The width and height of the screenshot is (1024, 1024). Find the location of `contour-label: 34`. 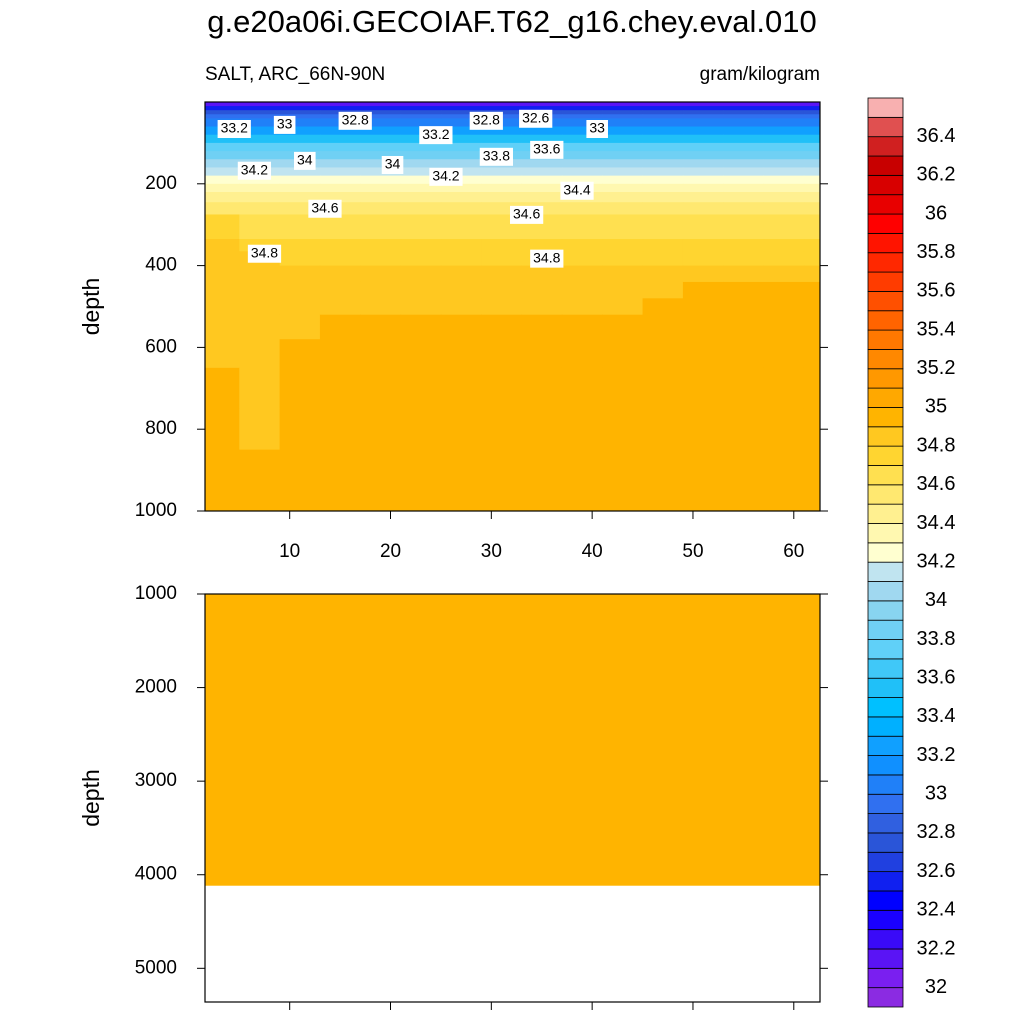

contour-label: 34 is located at coordinates (393, 164).